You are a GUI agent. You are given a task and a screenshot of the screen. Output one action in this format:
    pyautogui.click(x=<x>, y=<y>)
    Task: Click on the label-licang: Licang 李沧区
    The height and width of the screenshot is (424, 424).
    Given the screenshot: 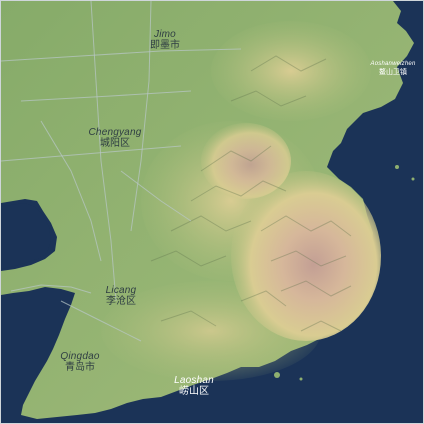 What is the action you would take?
    pyautogui.click(x=121, y=296)
    